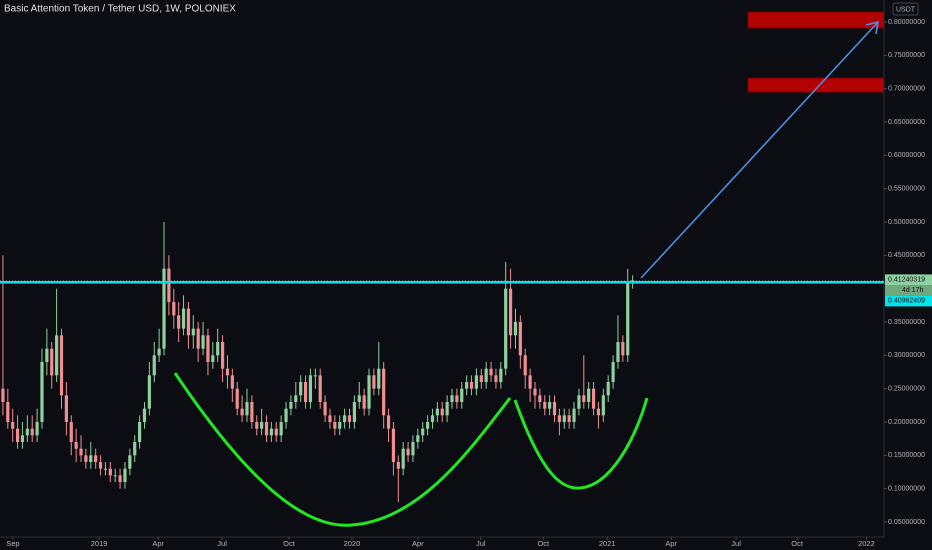 The width and height of the screenshot is (932, 550). I want to click on countdown-box, so click(908, 290).